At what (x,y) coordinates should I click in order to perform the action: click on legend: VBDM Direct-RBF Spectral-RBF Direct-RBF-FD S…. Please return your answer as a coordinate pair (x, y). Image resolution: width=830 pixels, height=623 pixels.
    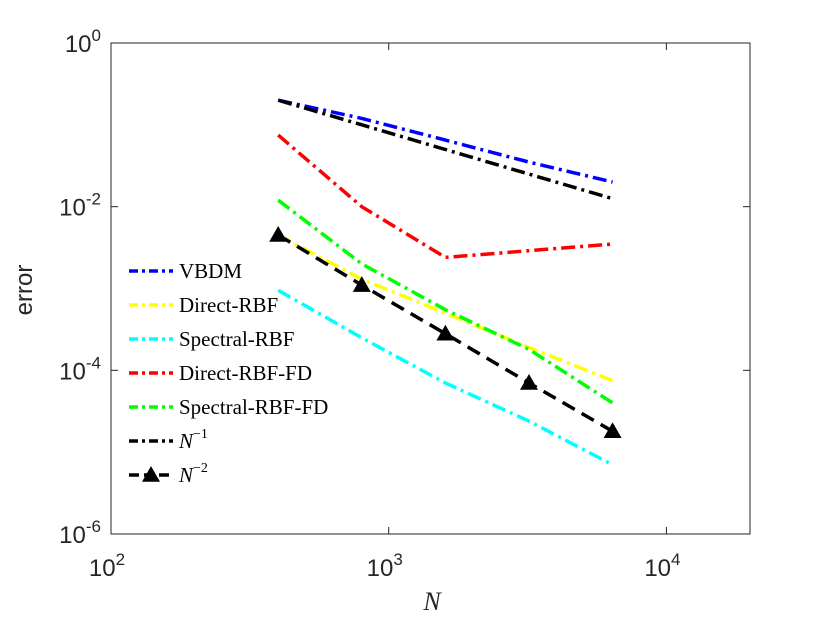
    Looking at the image, I should click on (228, 373).